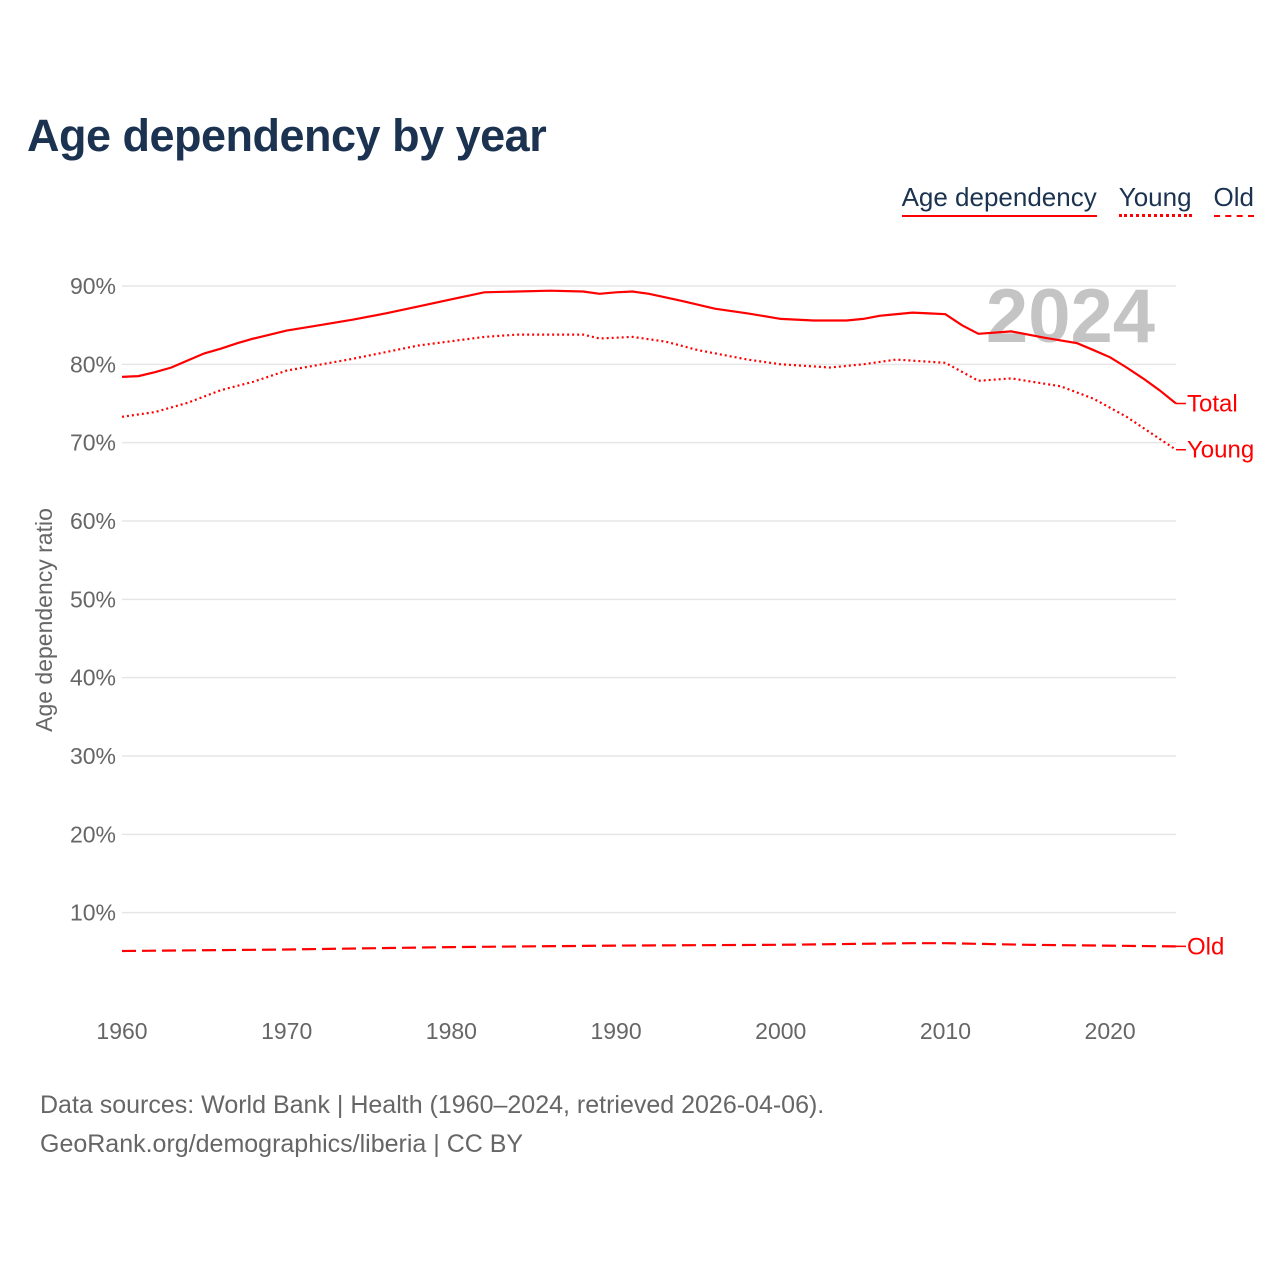 The width and height of the screenshot is (1280, 1280). I want to click on x-tick-label: 1990, so click(615, 1031).